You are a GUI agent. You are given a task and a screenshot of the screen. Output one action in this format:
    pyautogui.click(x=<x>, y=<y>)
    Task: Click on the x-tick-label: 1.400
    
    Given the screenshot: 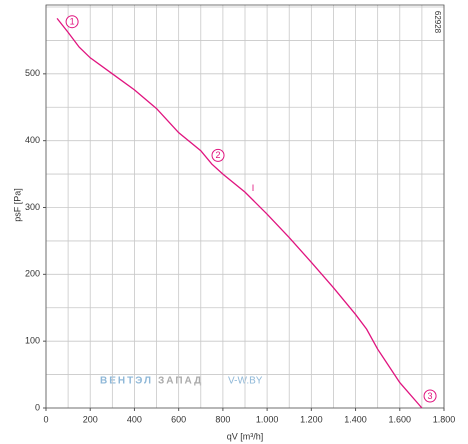 What is the action you would take?
    pyautogui.click(x=355, y=419)
    